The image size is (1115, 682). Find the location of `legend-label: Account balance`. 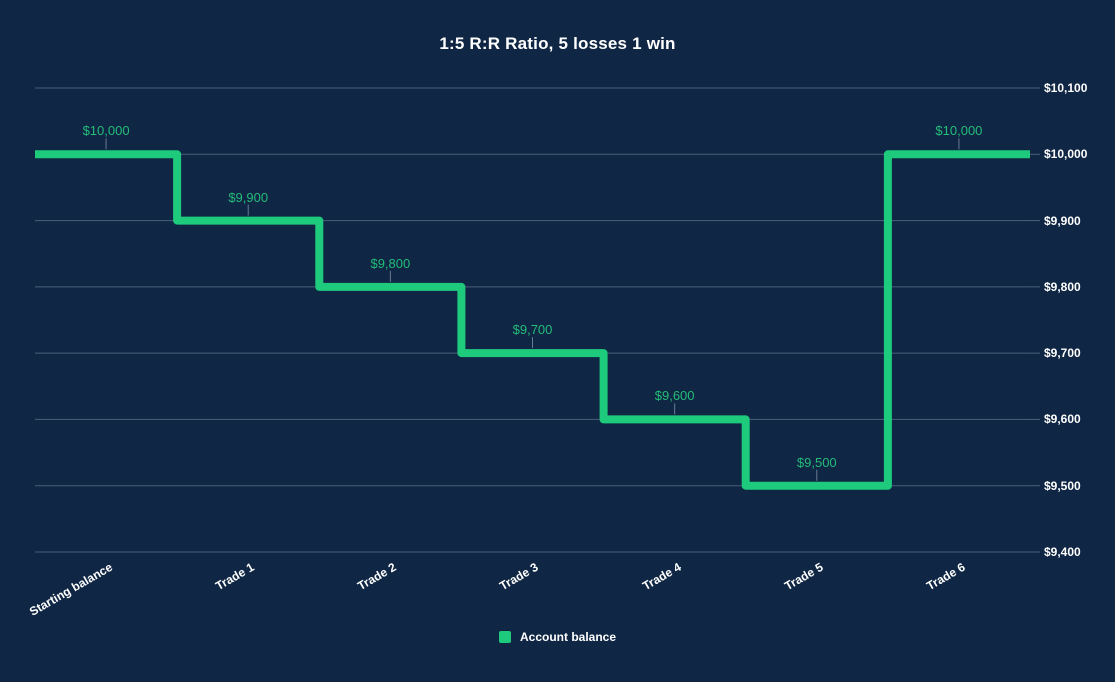

legend-label: Account balance is located at coordinates (568, 637).